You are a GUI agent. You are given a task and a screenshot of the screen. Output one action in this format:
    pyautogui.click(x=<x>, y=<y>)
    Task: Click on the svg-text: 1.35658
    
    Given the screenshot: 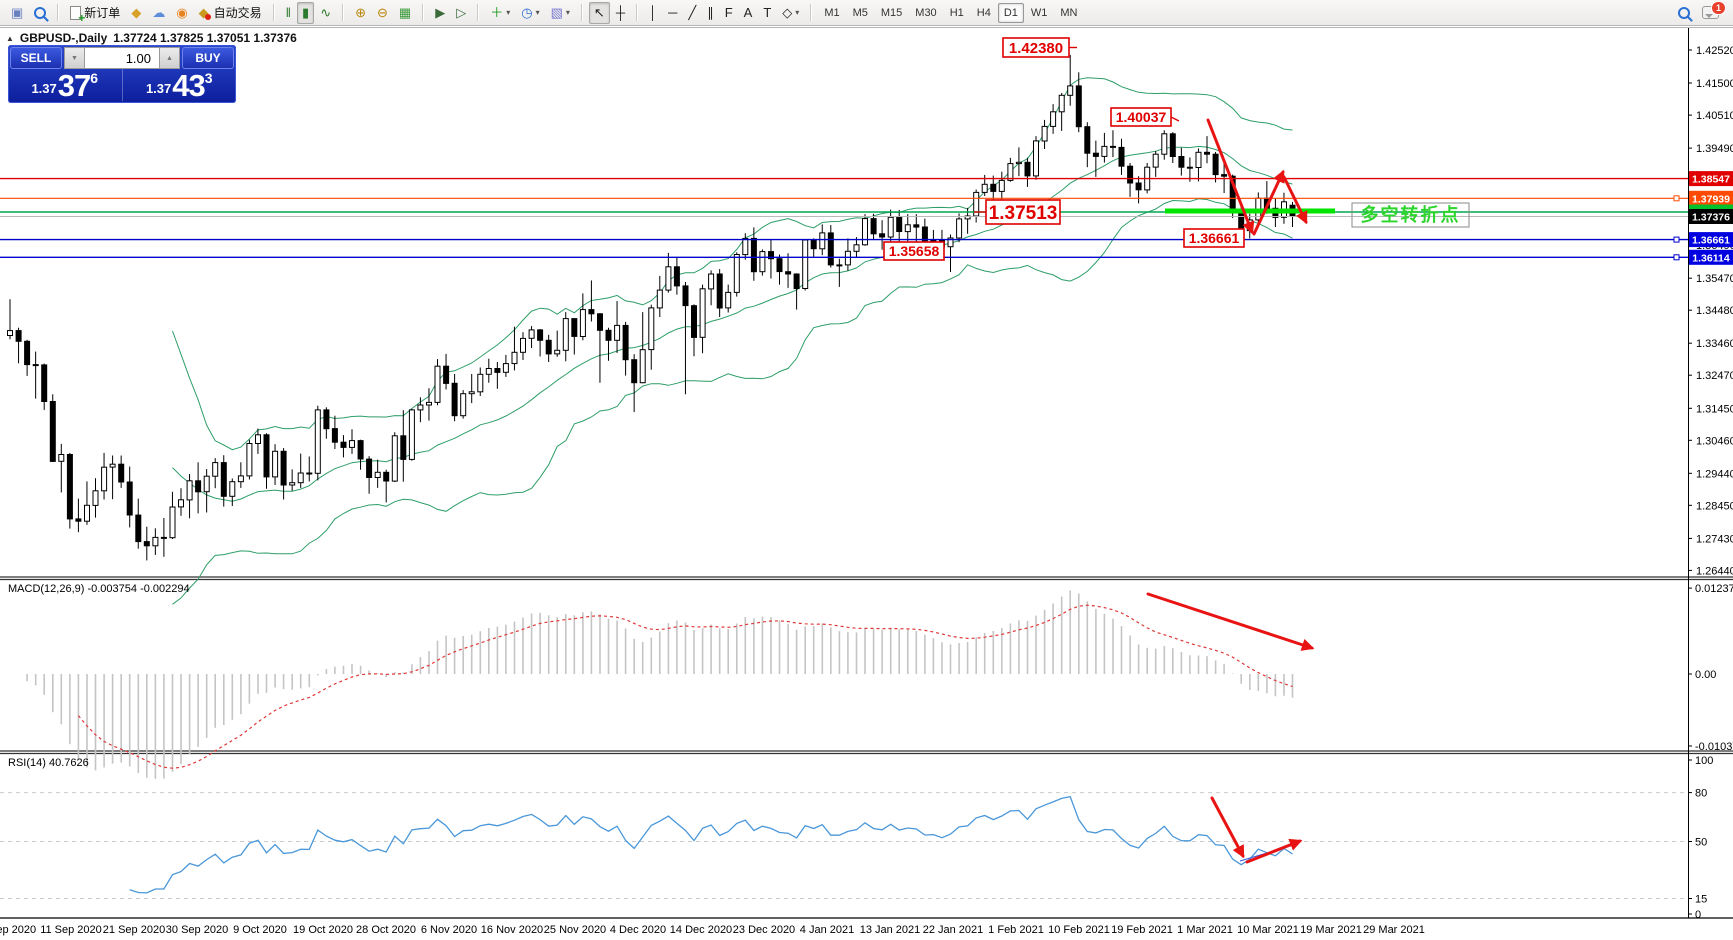 What is the action you would take?
    pyautogui.click(x=914, y=251)
    